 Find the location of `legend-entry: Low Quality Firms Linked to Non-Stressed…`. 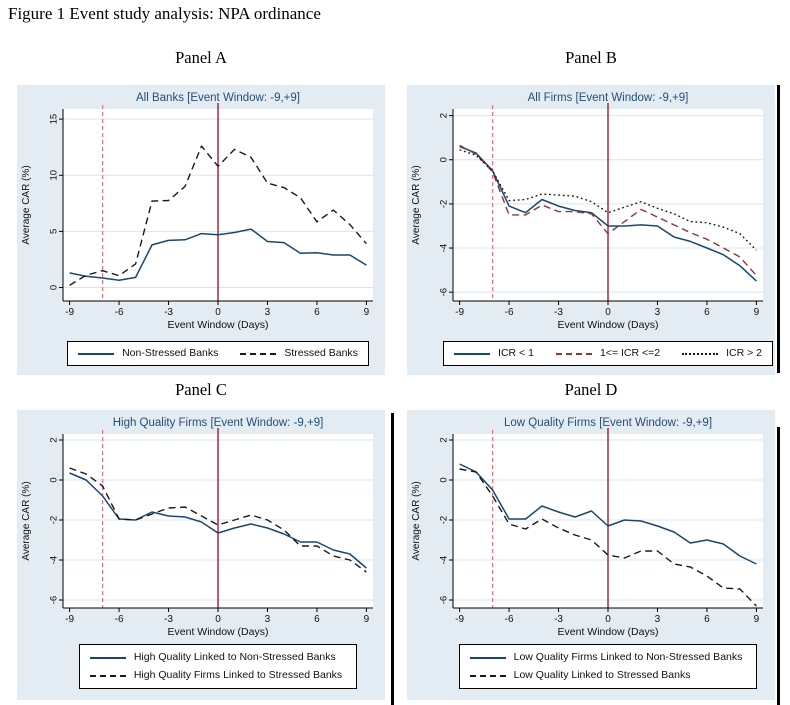

legend-entry: Low Quality Firms Linked to Non-Stressed… is located at coordinates (606, 657).